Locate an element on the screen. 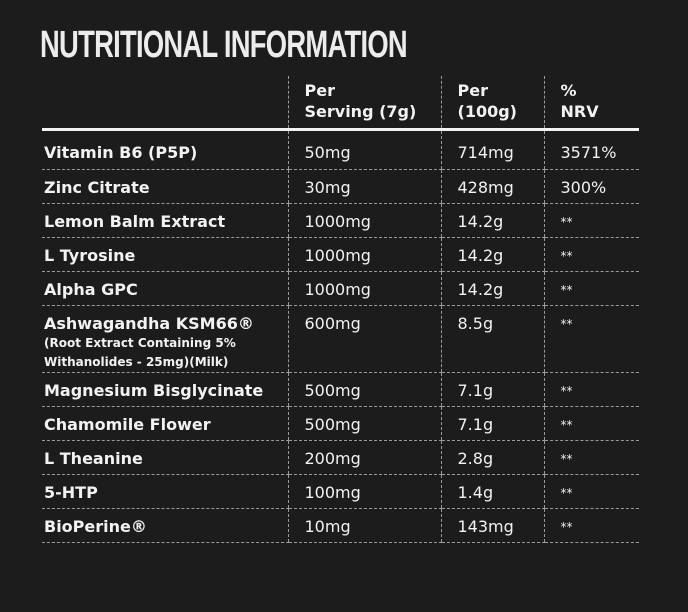  page-title: NUTRITIONAL INFORMATION is located at coordinates (224, 45).